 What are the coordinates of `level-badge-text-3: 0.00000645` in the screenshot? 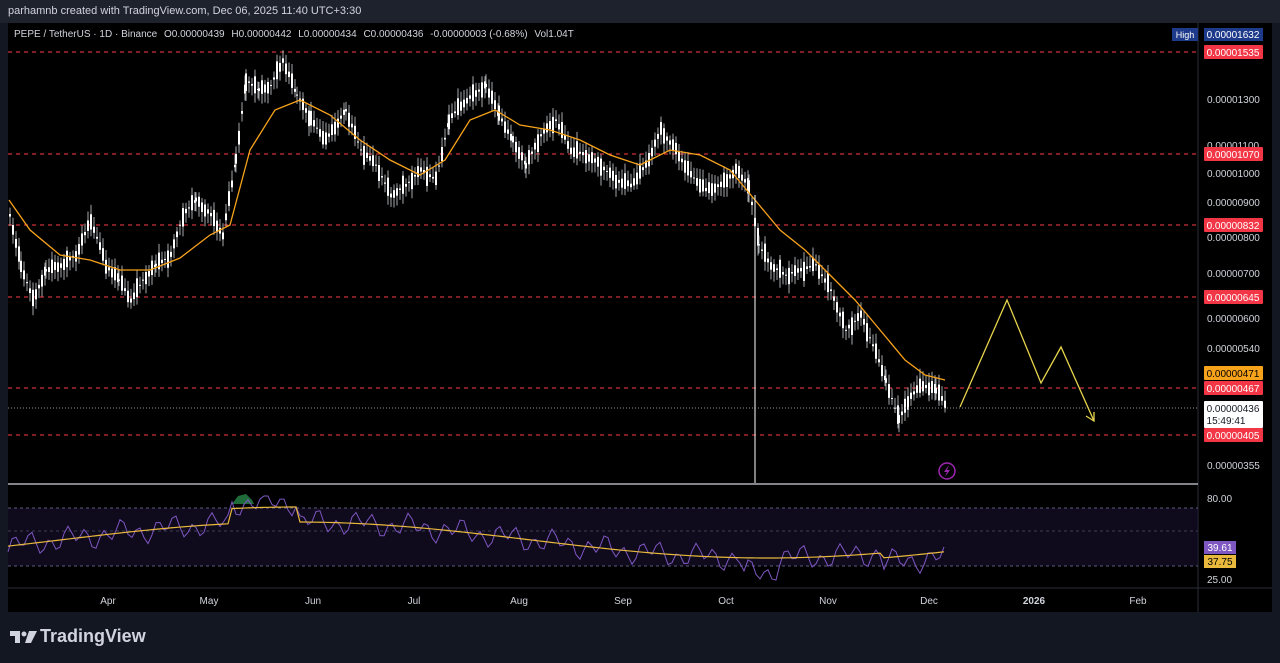 It's located at (1233, 298).